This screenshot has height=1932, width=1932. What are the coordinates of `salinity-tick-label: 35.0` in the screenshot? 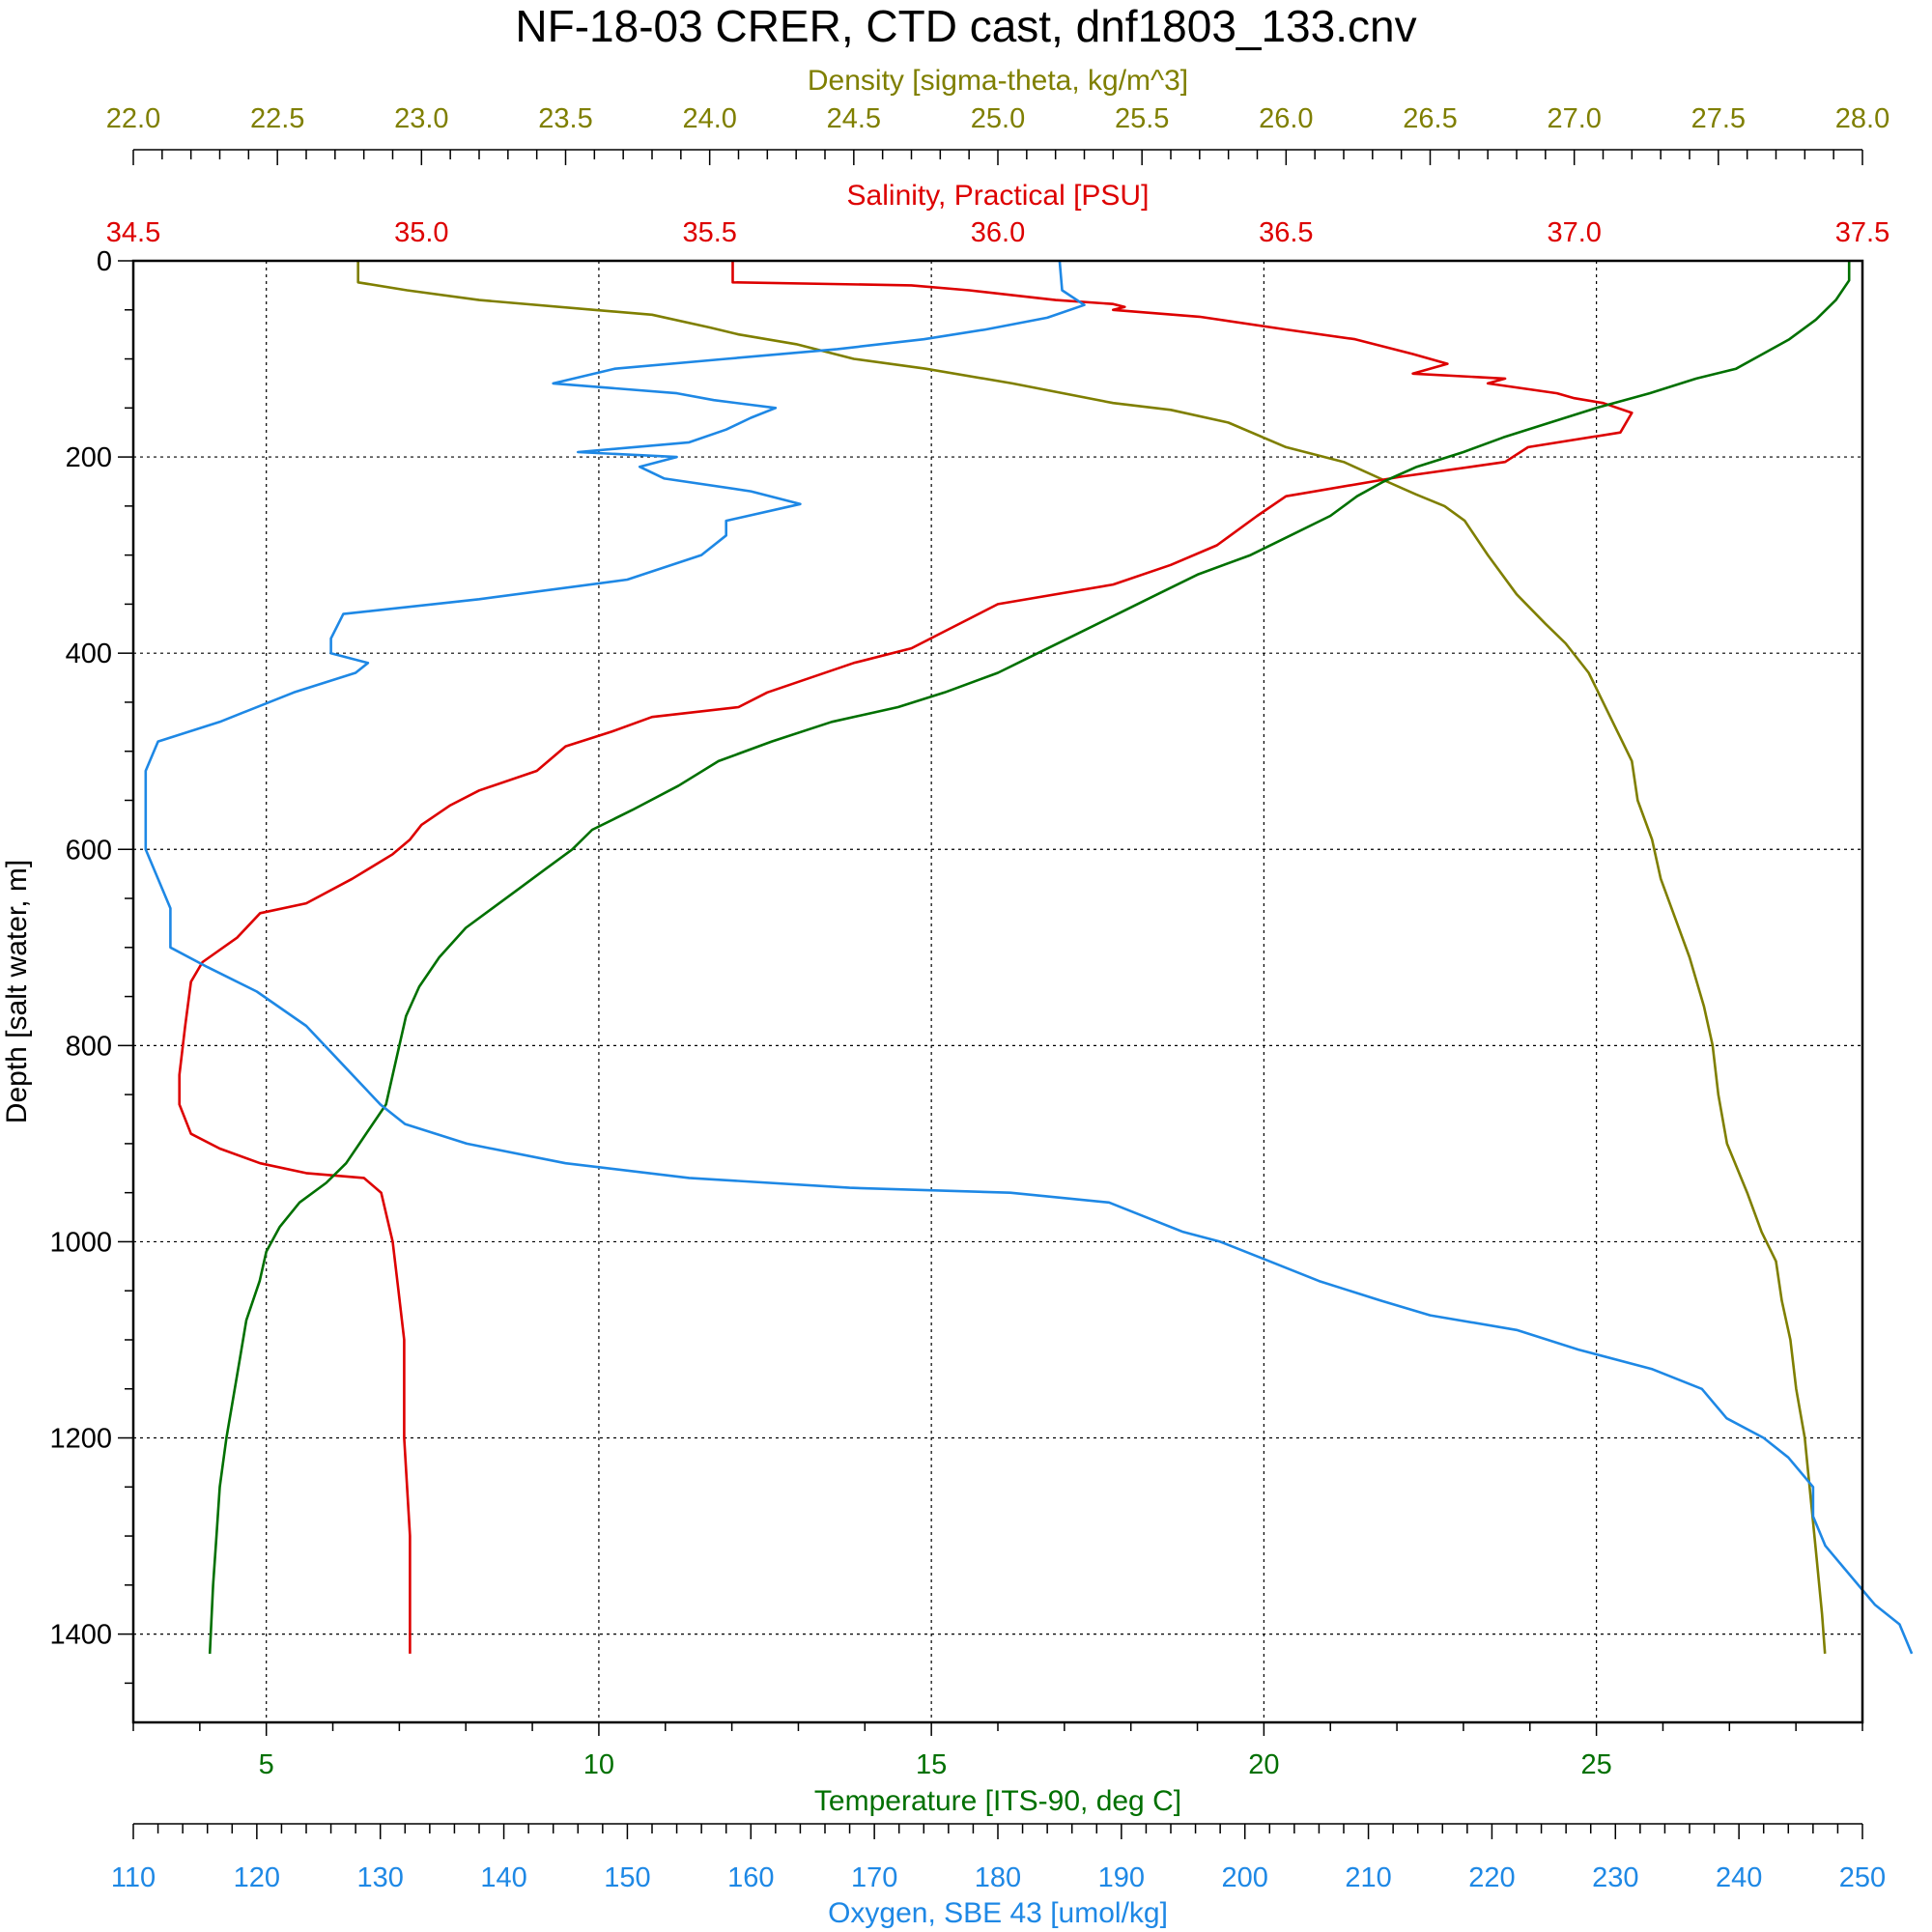 It's located at (421, 232).